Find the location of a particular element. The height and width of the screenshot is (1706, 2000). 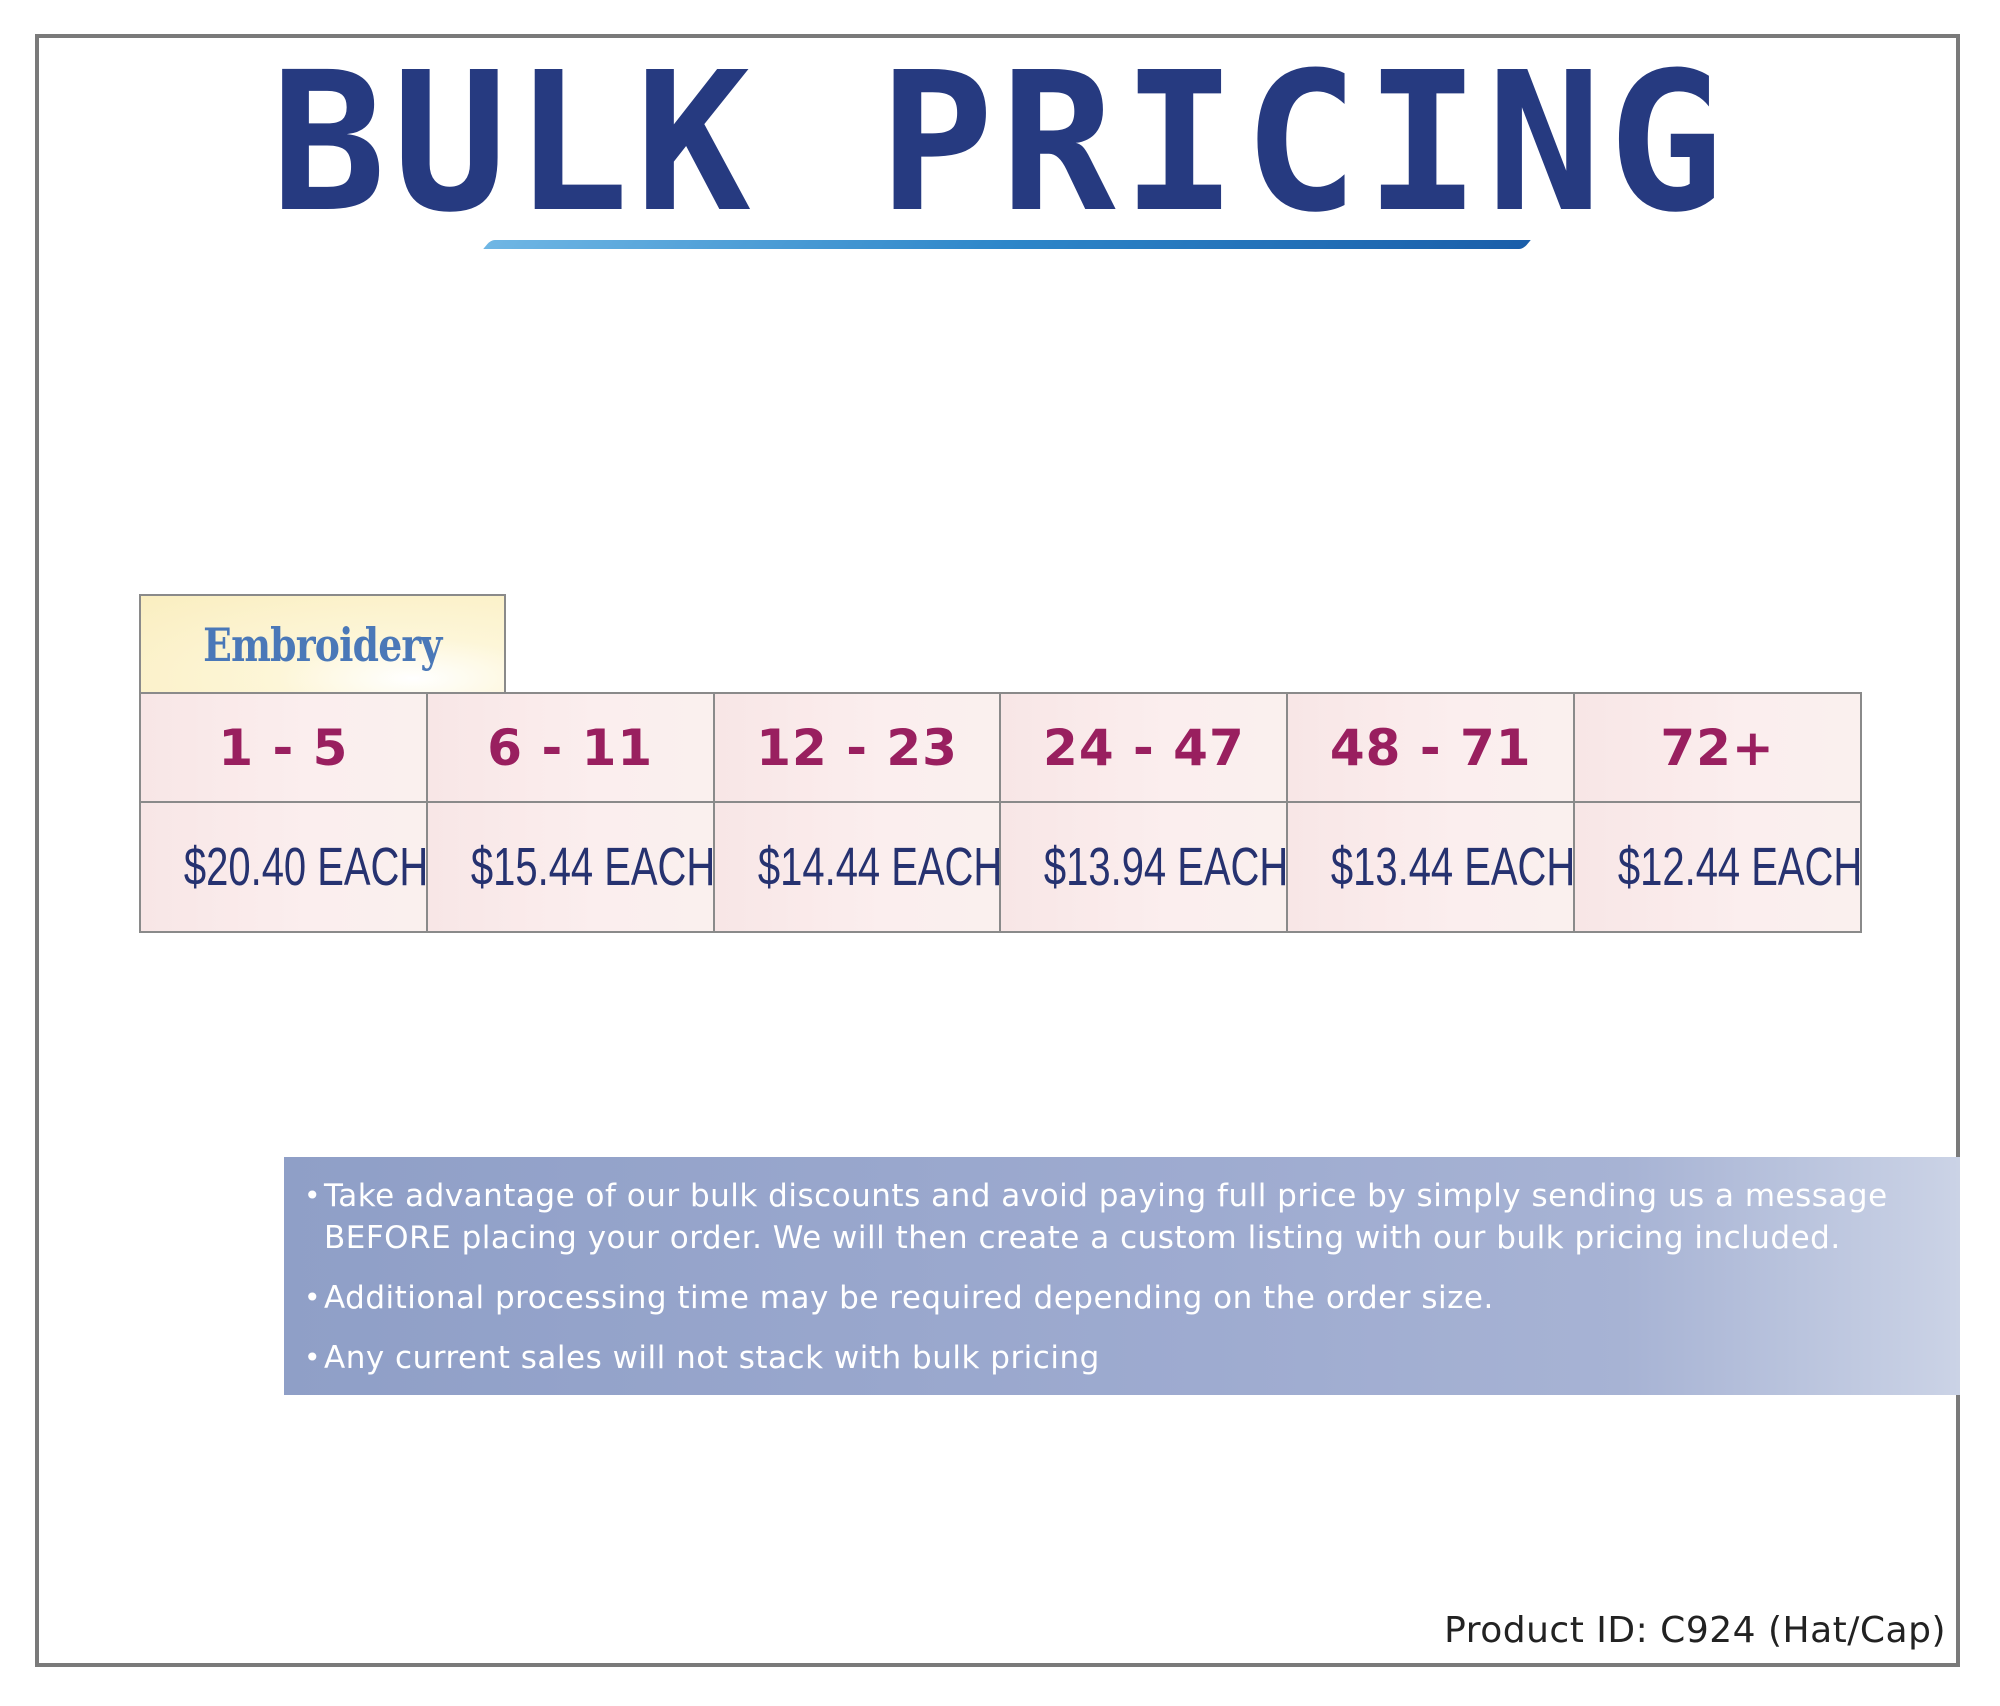

price-label: $13.44 EACH is located at coordinates (1453, 867).